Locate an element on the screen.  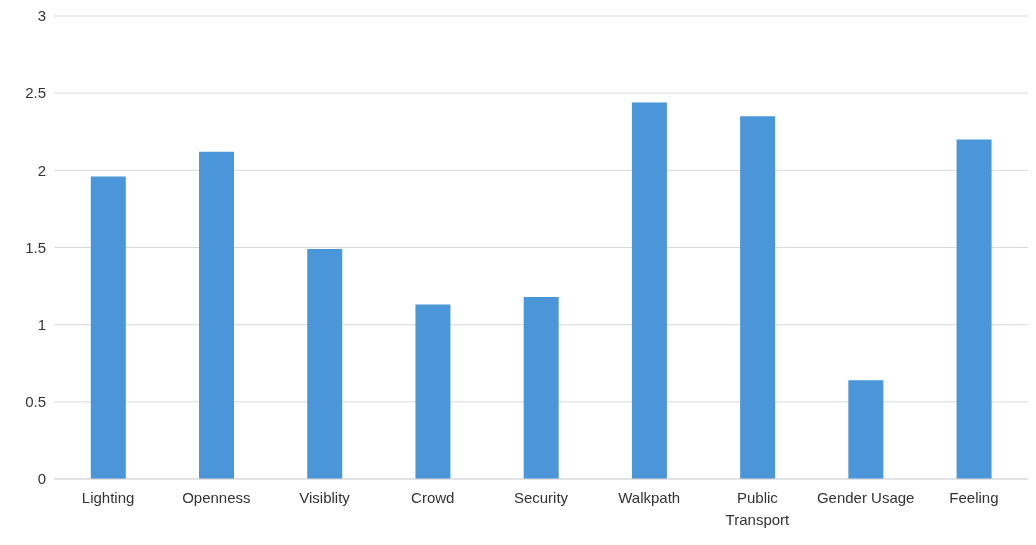
y-tick-label: 1 is located at coordinates (41, 324).